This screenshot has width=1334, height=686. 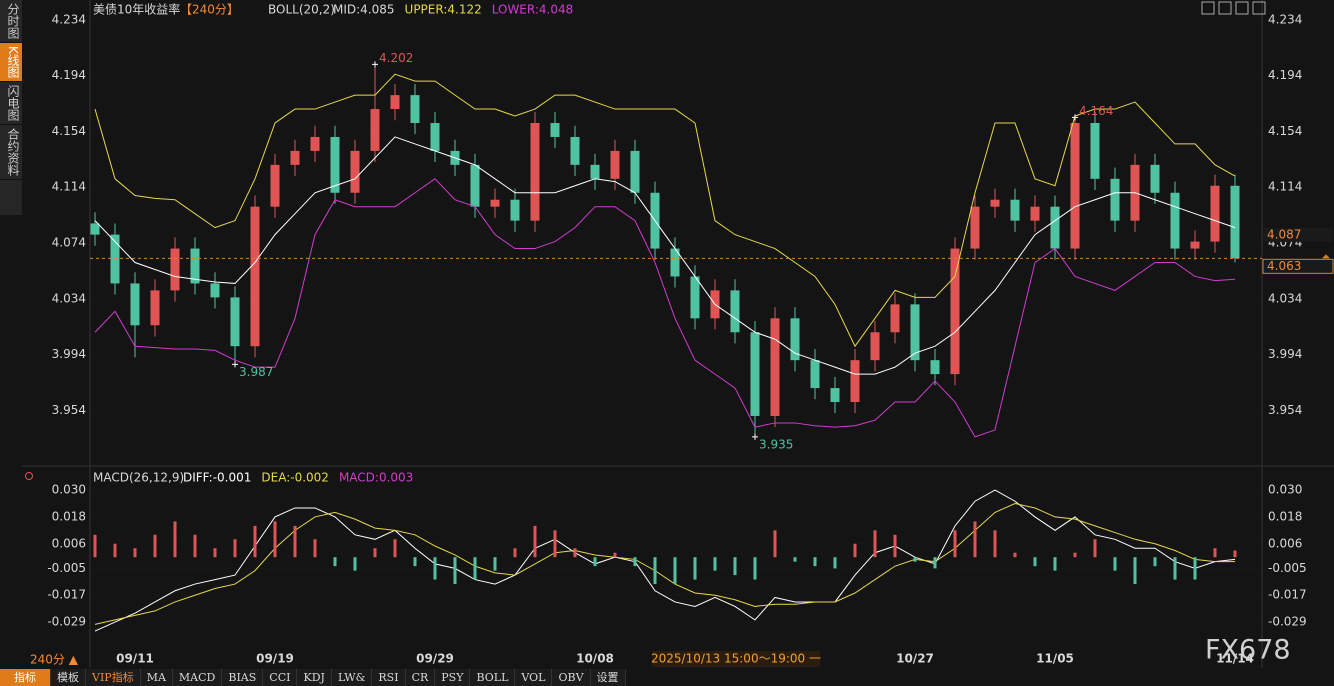 I want to click on x-tick-label: 09/19, so click(x=275, y=659).